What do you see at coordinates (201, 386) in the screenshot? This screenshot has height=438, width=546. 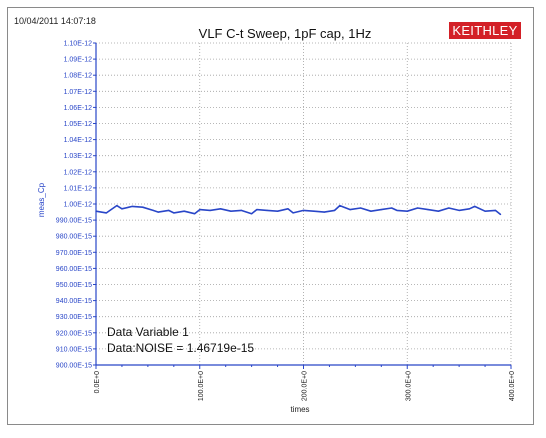 I see `x-tick-label: 100.0E+0` at bounding box center [201, 386].